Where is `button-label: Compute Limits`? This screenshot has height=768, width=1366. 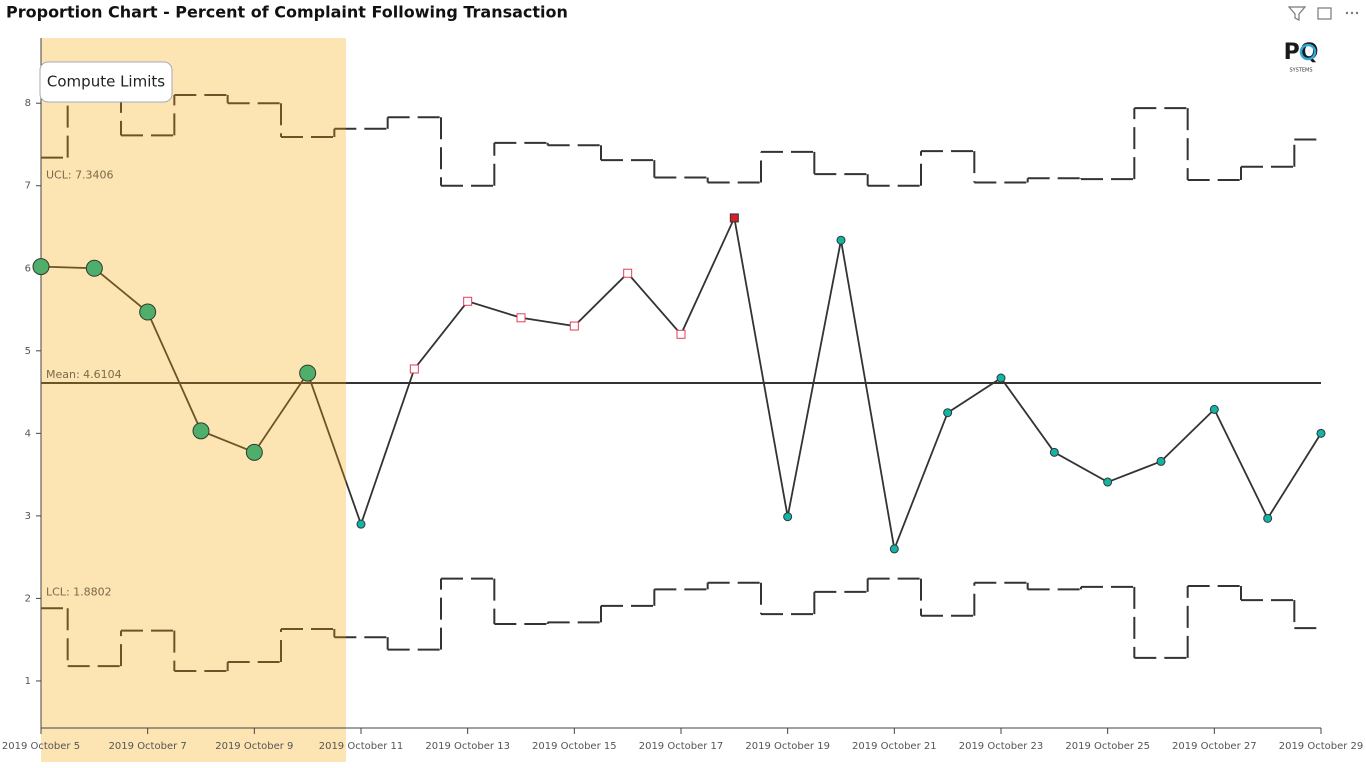
button-label: Compute Limits is located at coordinates (106, 82).